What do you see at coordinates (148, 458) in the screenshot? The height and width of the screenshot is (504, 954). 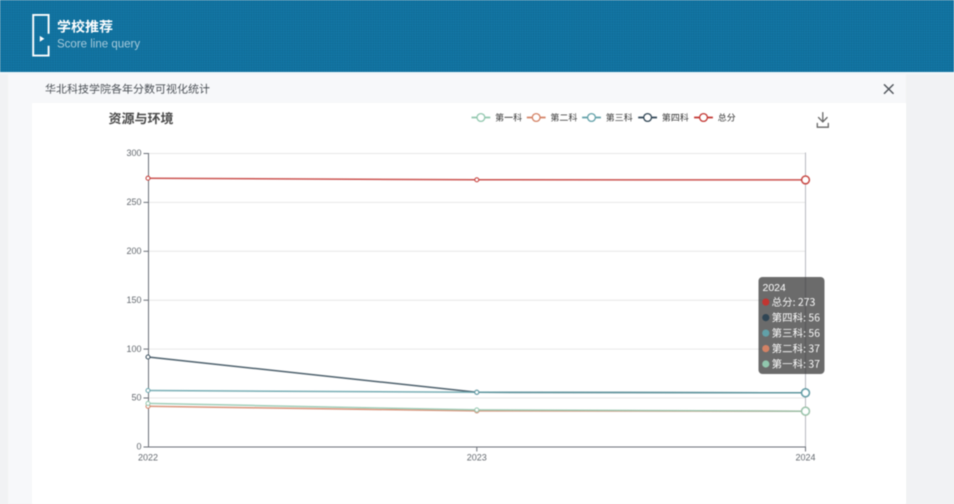 I see `svg-text: 2022` at bounding box center [148, 458].